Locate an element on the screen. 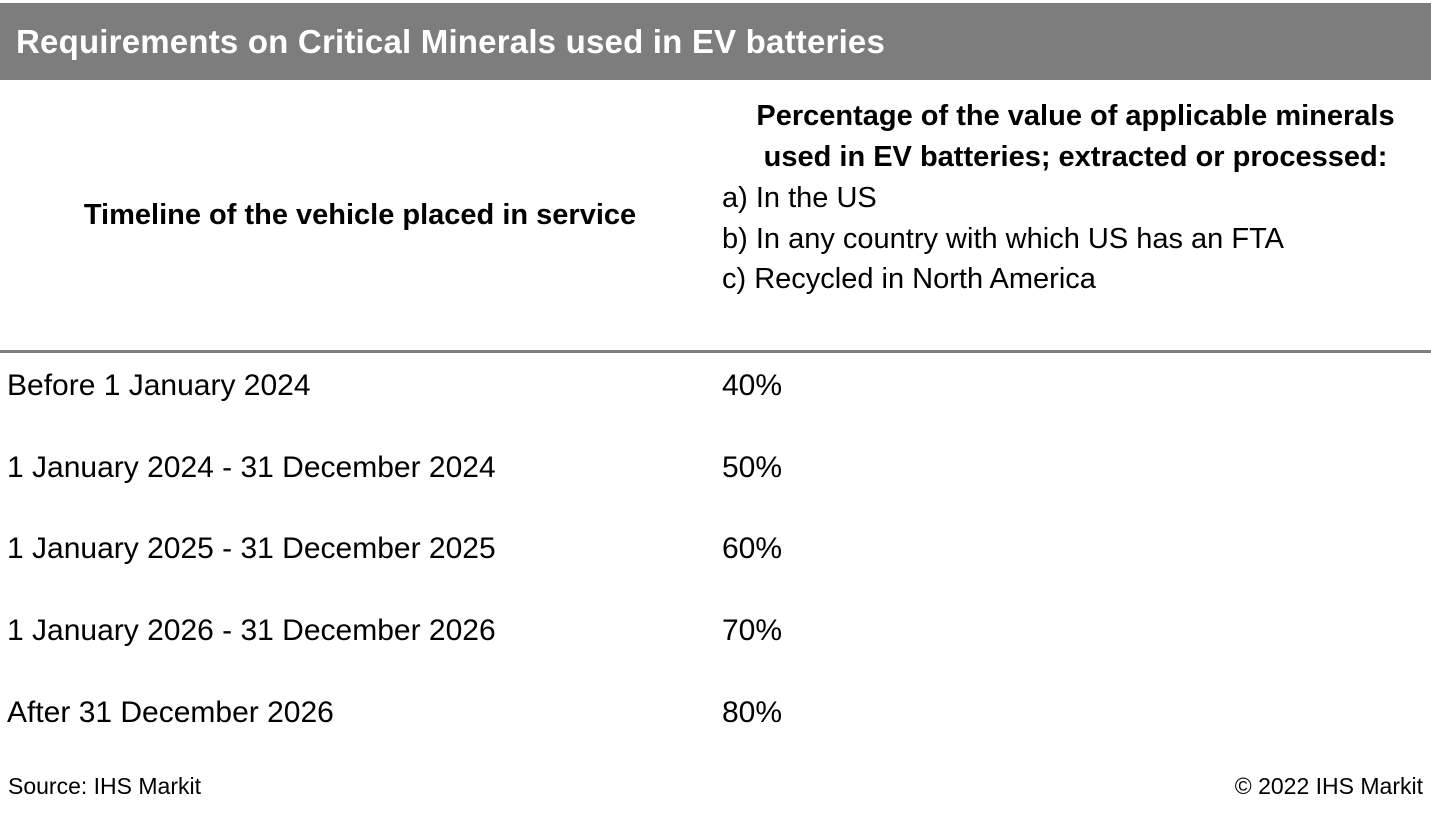 This screenshot has height=814, width=1431. timeline-cell: 1 January 2025 - 31 December 2025 is located at coordinates (251, 549).